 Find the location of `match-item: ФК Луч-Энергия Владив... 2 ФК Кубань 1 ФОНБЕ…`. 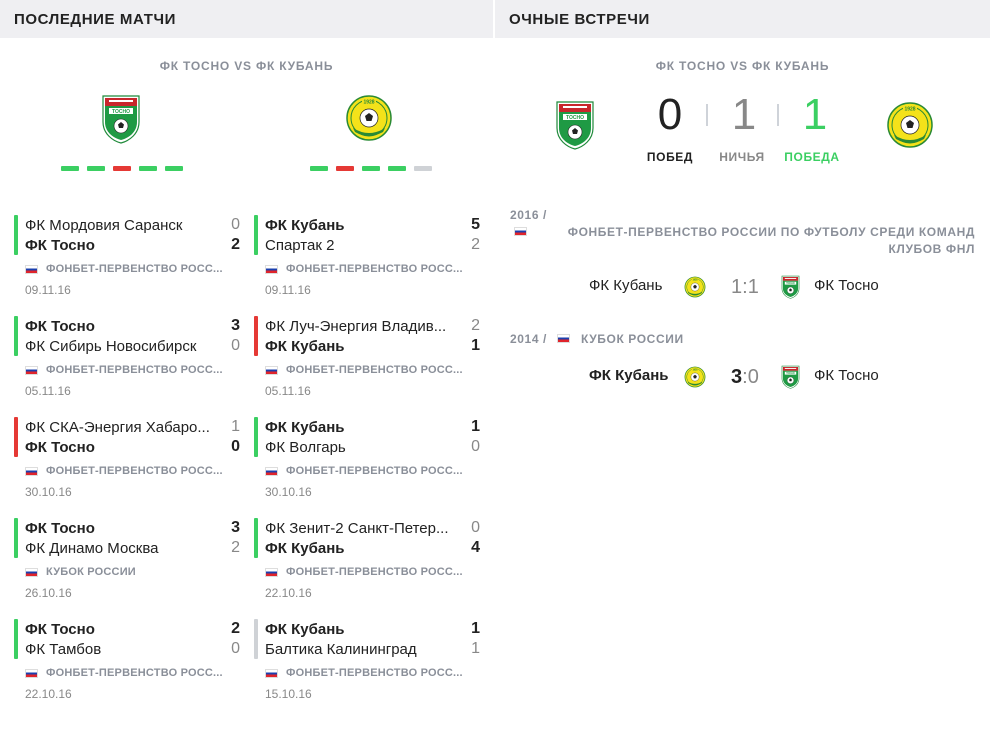

match-item: ФК Луч-Энергия Владив... 2 ФК Кубань 1 ФОНБЕ… is located at coordinates (368, 358).